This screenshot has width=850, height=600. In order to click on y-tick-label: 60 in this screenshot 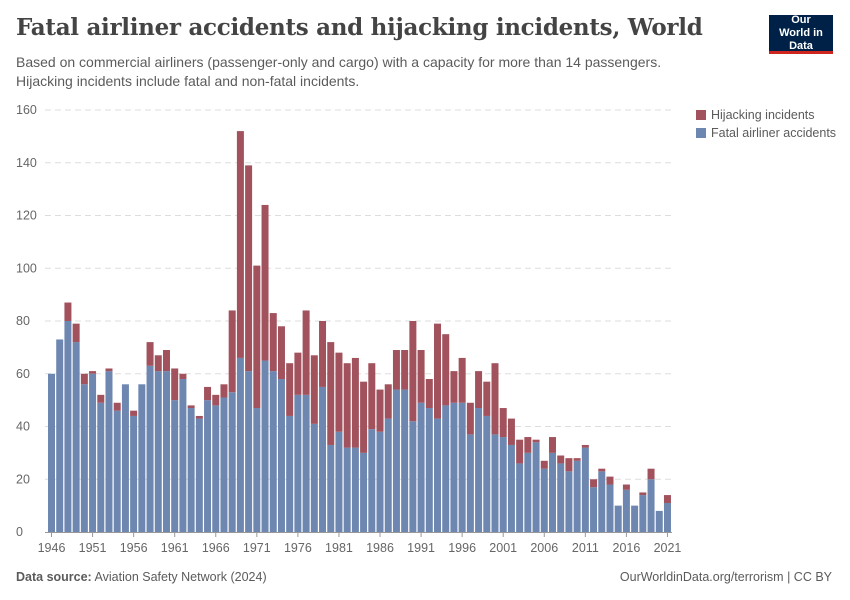, I will do `click(23, 374)`.